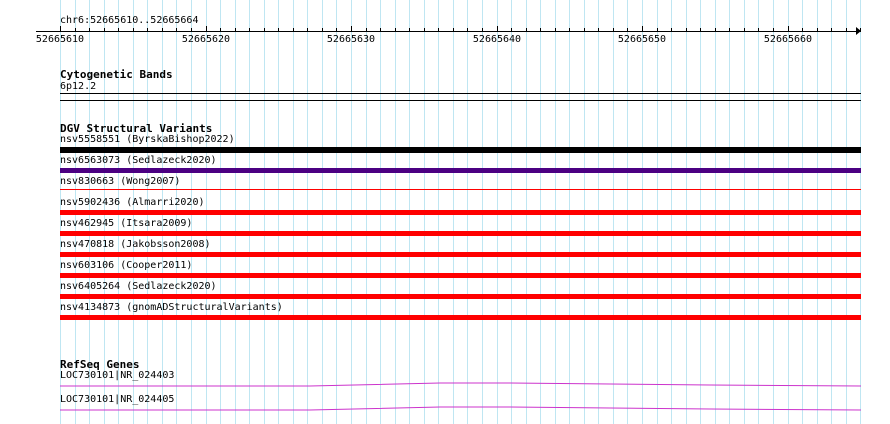  Describe the element at coordinates (126, 223) in the screenshot. I see `dgv-feature-label: nsv462945 (Itsara2009)` at that location.